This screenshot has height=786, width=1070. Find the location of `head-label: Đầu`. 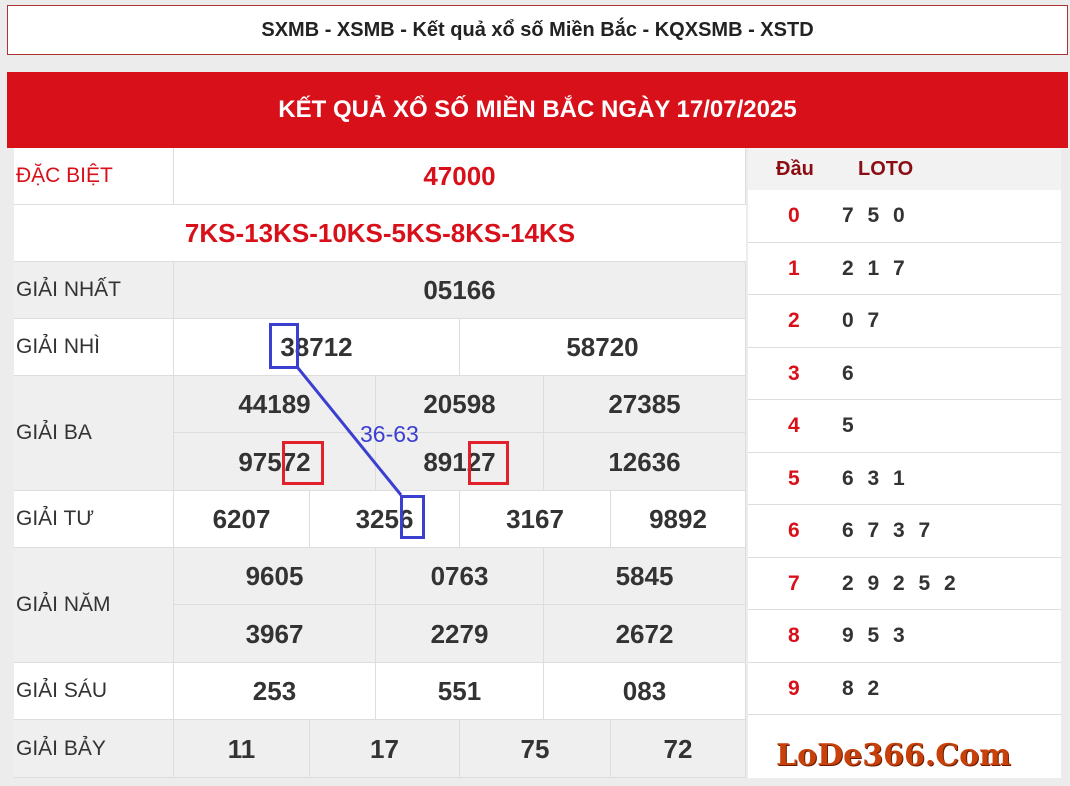

head-label: Đầu is located at coordinates (795, 169).